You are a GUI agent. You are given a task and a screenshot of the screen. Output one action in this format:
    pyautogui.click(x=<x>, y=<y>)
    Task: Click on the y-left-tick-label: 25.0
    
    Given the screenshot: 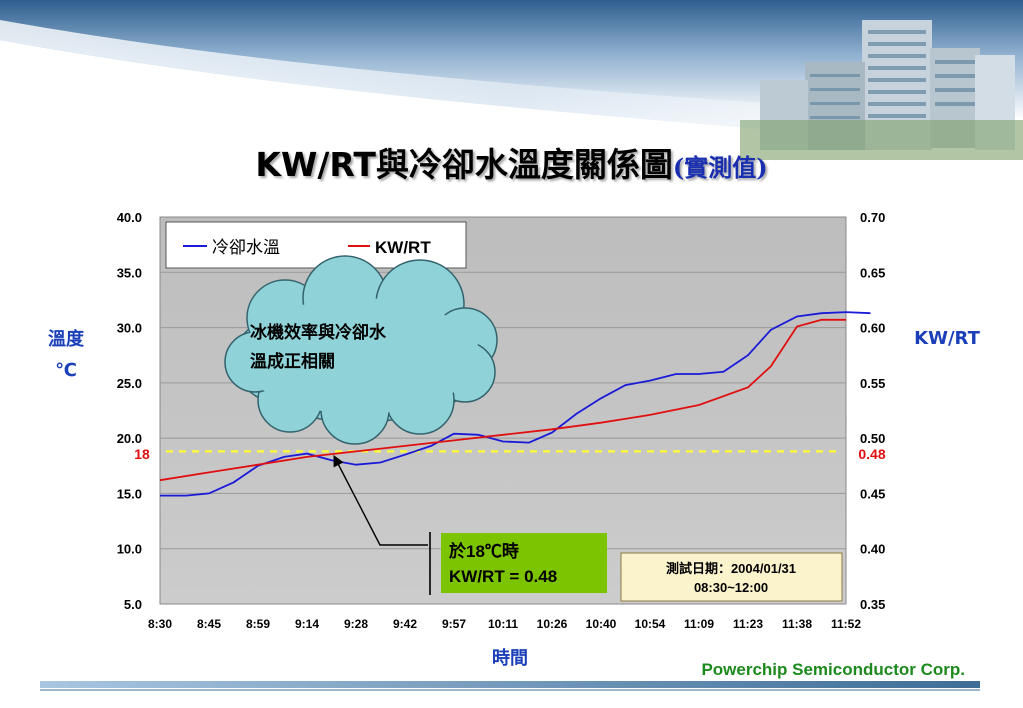 What is the action you would take?
    pyautogui.click(x=129, y=383)
    